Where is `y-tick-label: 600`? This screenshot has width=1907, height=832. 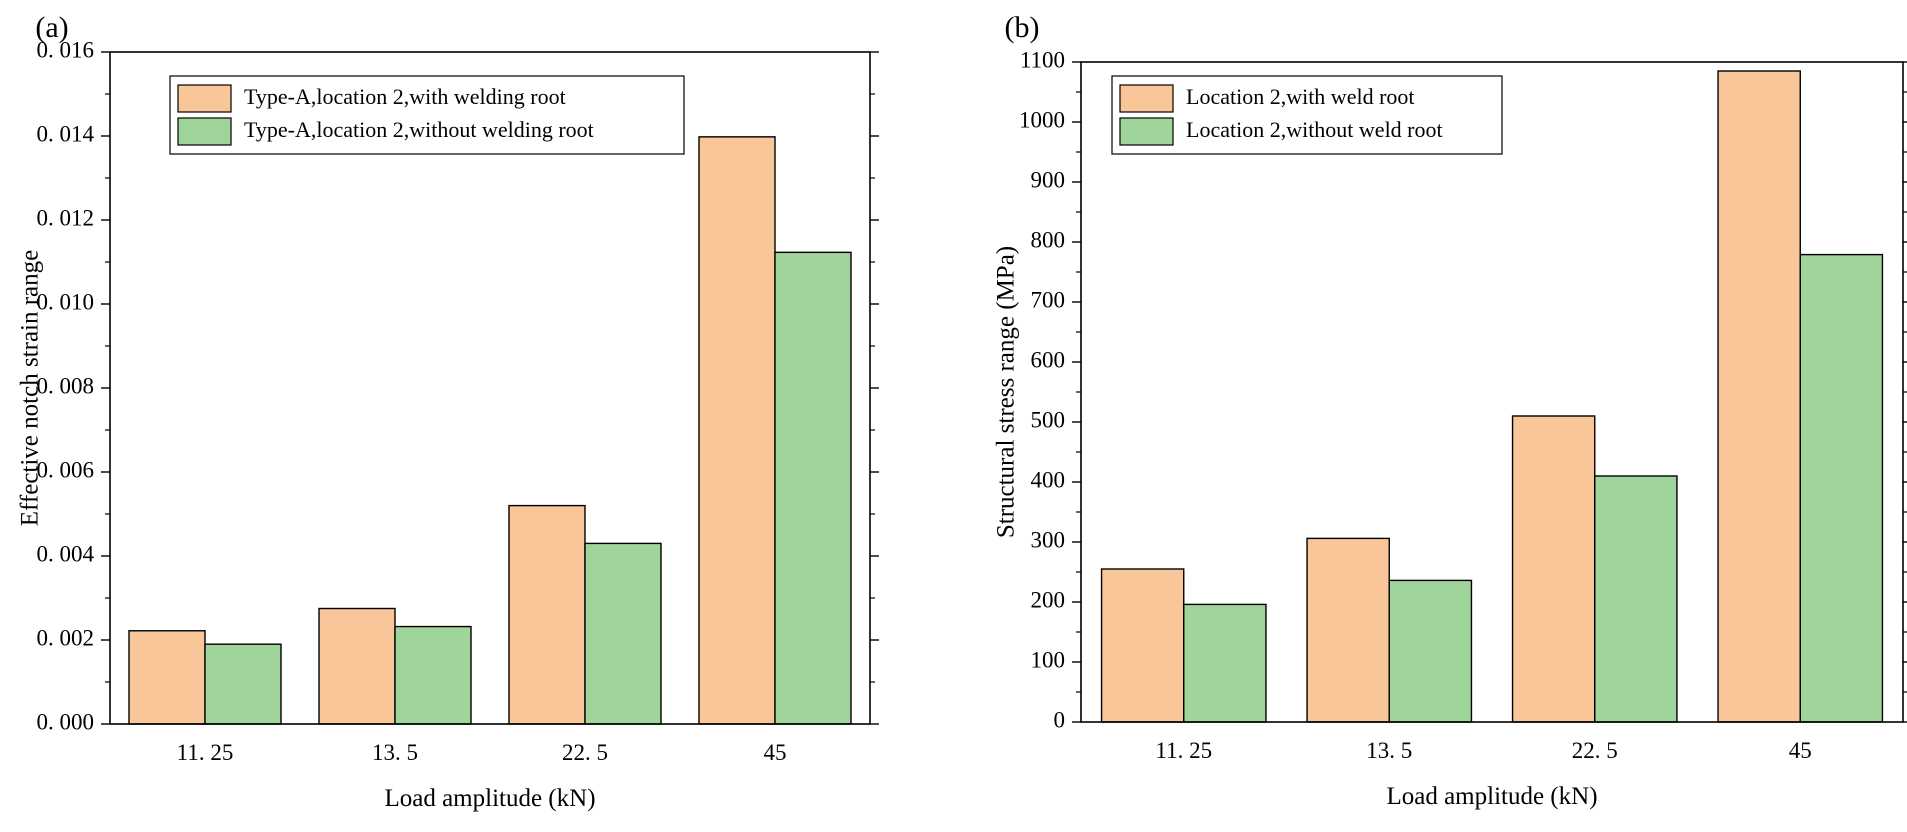
y-tick-label: 600 is located at coordinates (1048, 359).